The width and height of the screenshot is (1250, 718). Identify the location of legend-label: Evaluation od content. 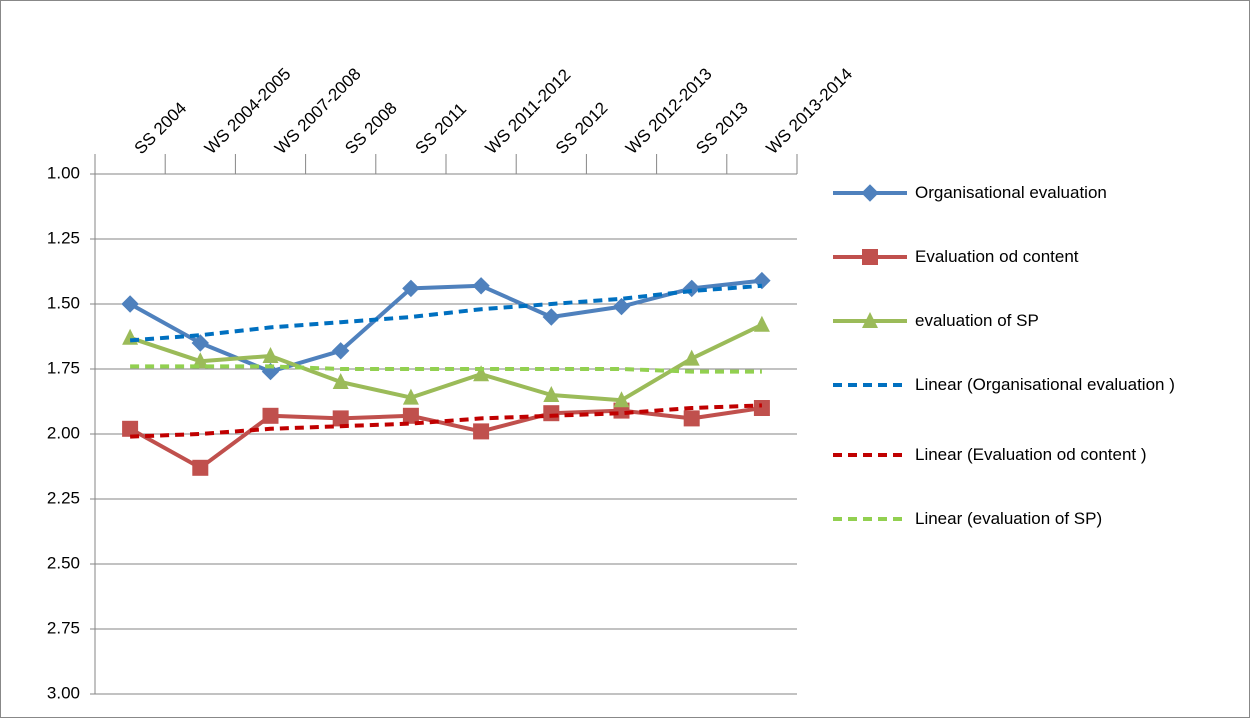
(997, 256).